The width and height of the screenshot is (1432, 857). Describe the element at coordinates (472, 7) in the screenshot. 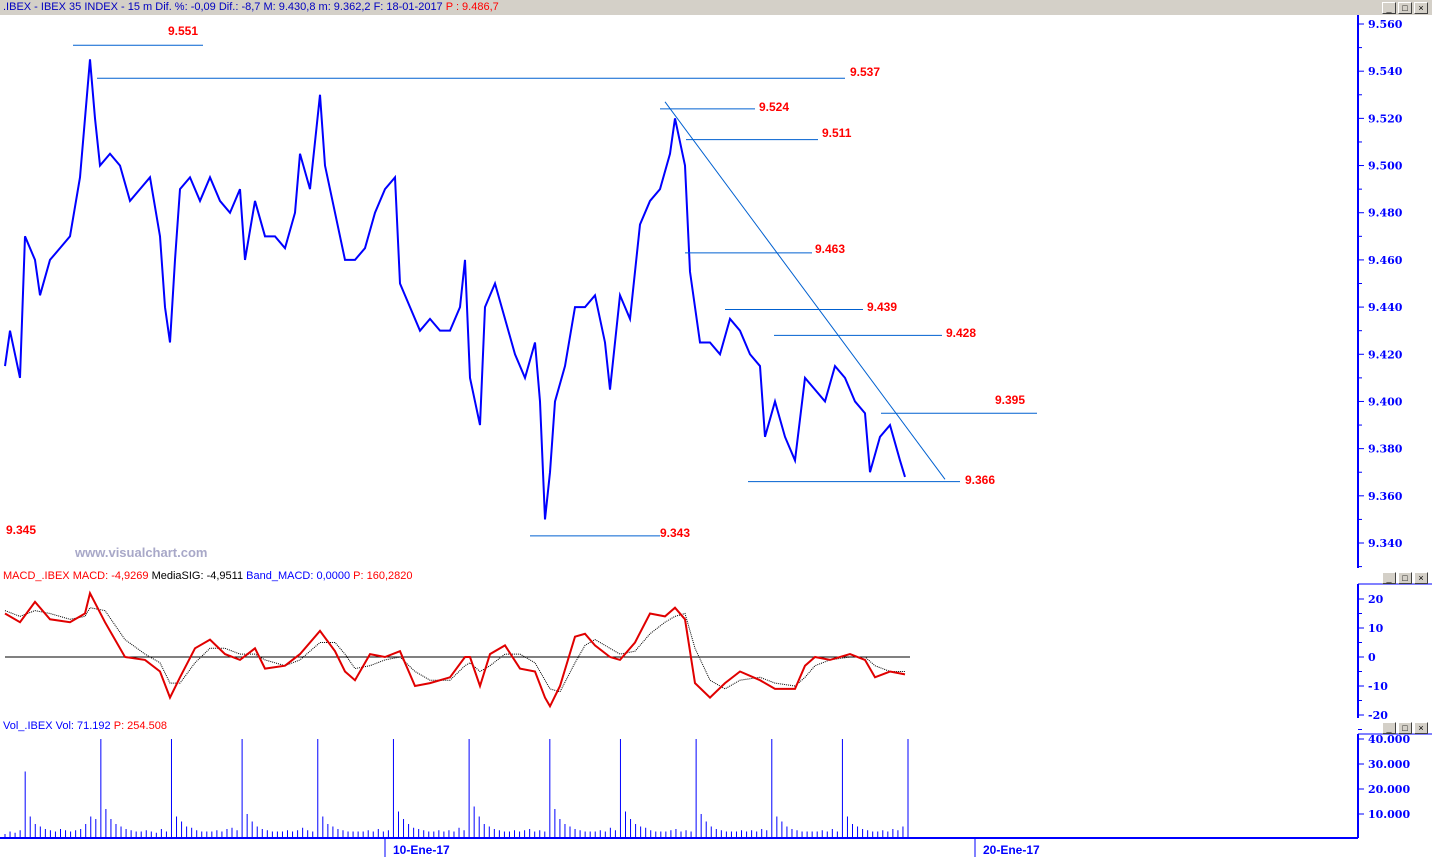

I see `title-price: P : 9.486,7` at that location.